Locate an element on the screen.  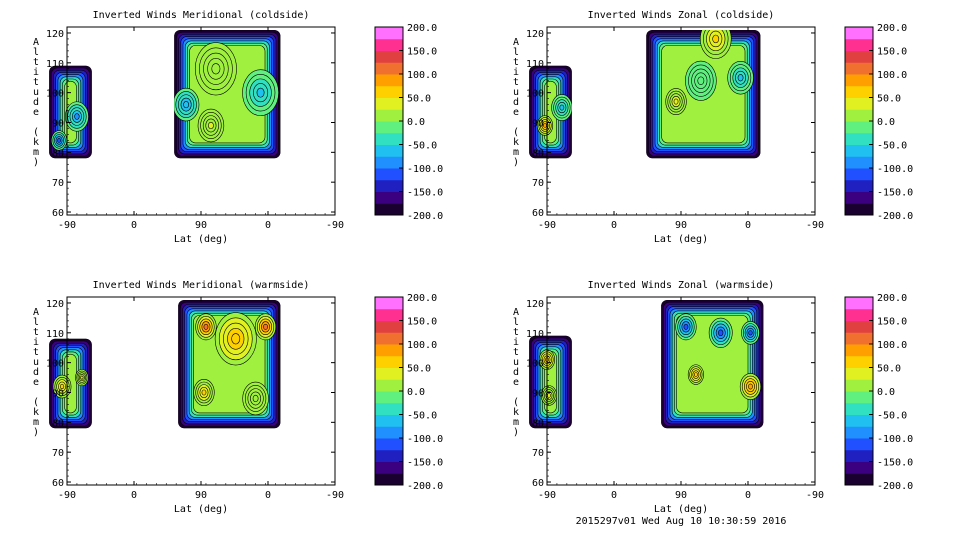
colorbar-tick-label: 0.0 is located at coordinates (886, 392).